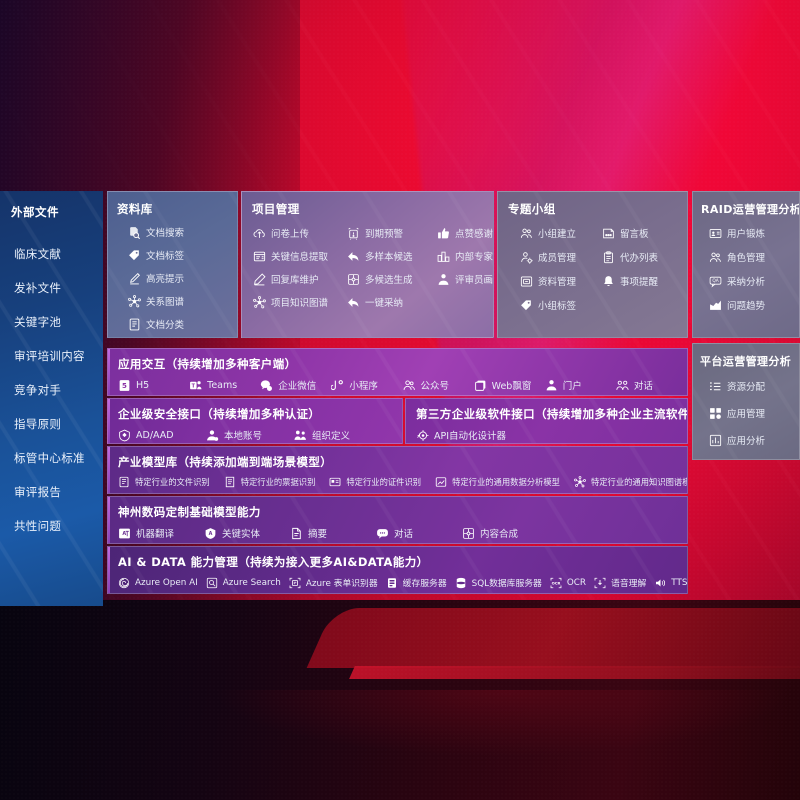 The width and height of the screenshot is (800, 800). What do you see at coordinates (295, 385) in the screenshot?
I see `item-wechat-work: 企业微信` at bounding box center [295, 385].